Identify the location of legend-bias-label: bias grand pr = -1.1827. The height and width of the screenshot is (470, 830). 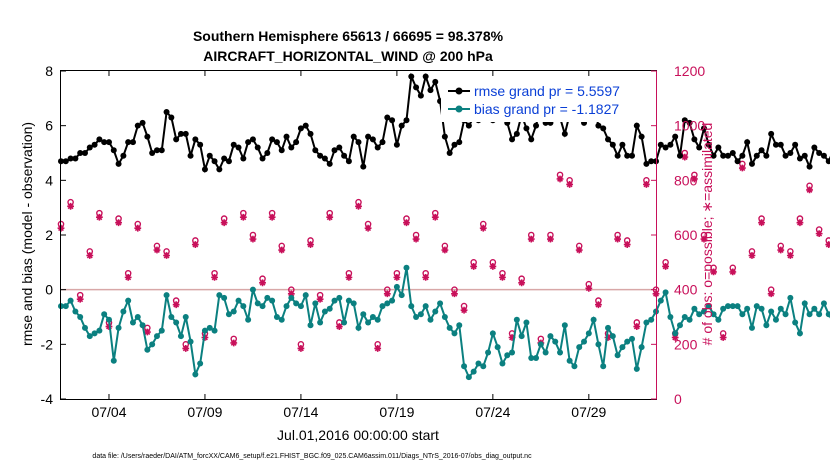
(546, 109).